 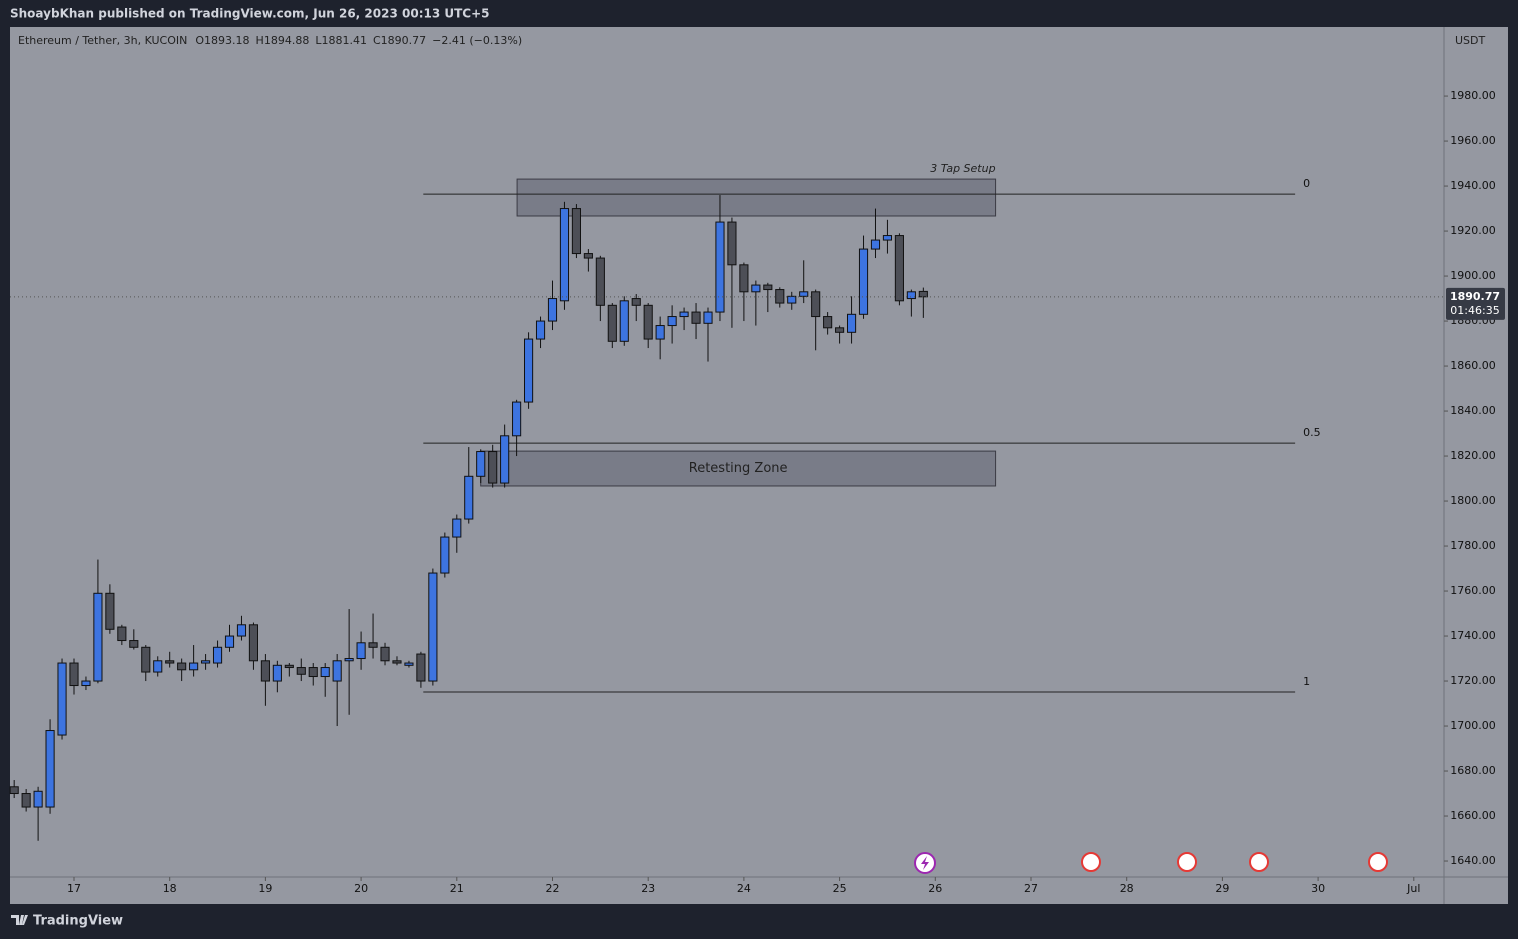 What do you see at coordinates (199, 40) in the screenshot?
I see `legend-ohlc-key: O` at bounding box center [199, 40].